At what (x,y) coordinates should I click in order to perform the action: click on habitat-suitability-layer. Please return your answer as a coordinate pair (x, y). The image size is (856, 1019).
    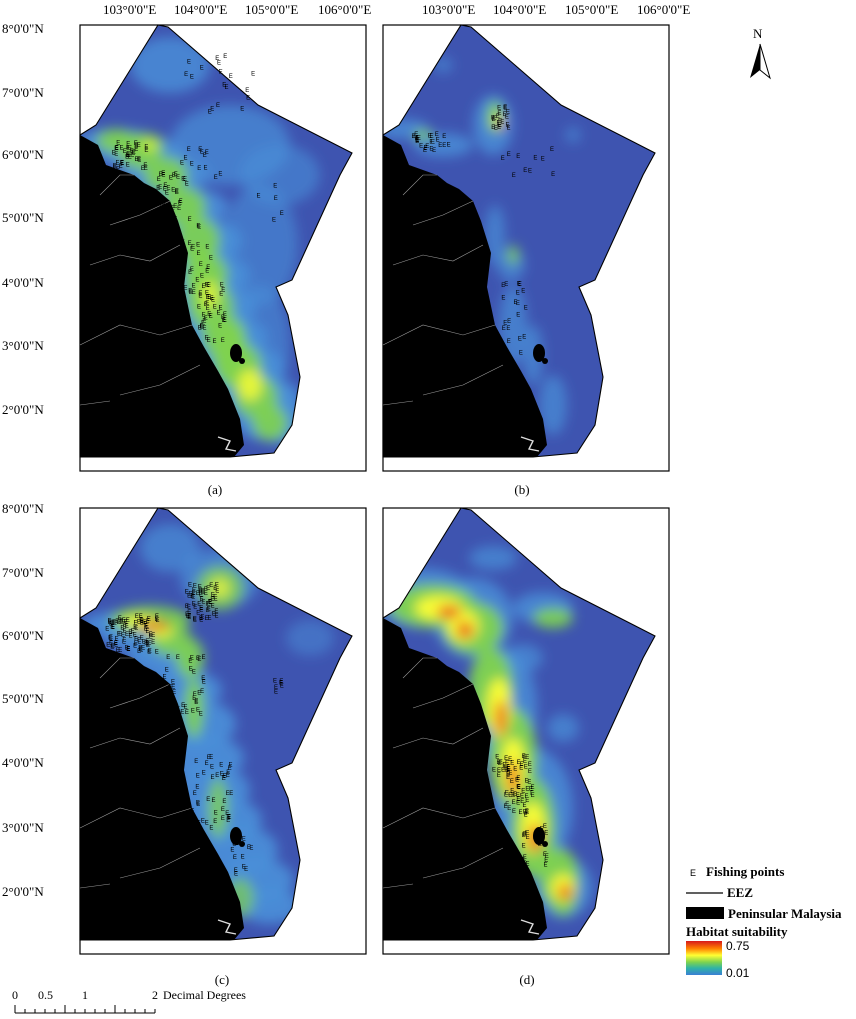
    Looking at the image, I should click on (488, 732).